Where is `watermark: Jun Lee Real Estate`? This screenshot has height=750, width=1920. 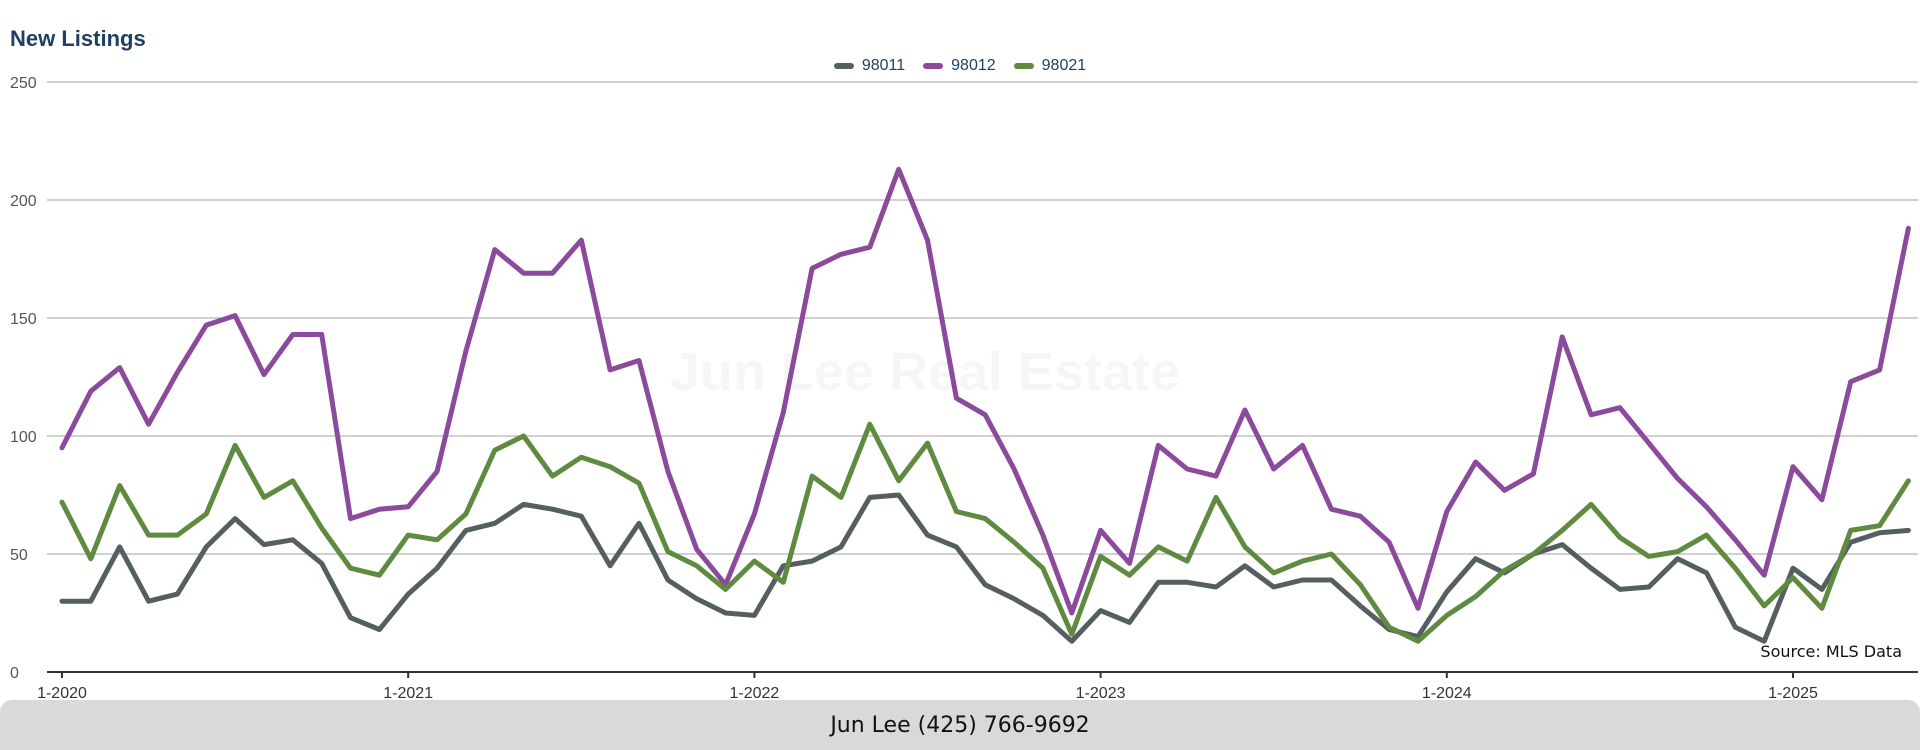 watermark: Jun Lee Real Estate is located at coordinates (925, 372).